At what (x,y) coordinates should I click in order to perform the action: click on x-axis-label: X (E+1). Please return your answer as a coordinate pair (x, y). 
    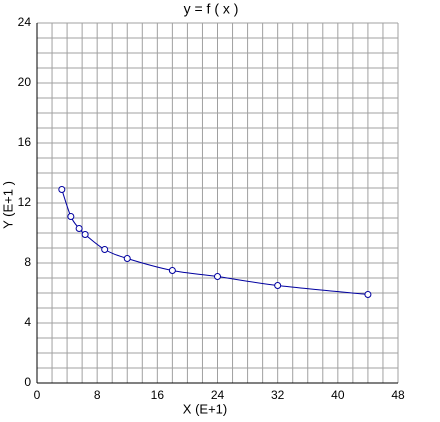
    Looking at the image, I should click on (205, 408).